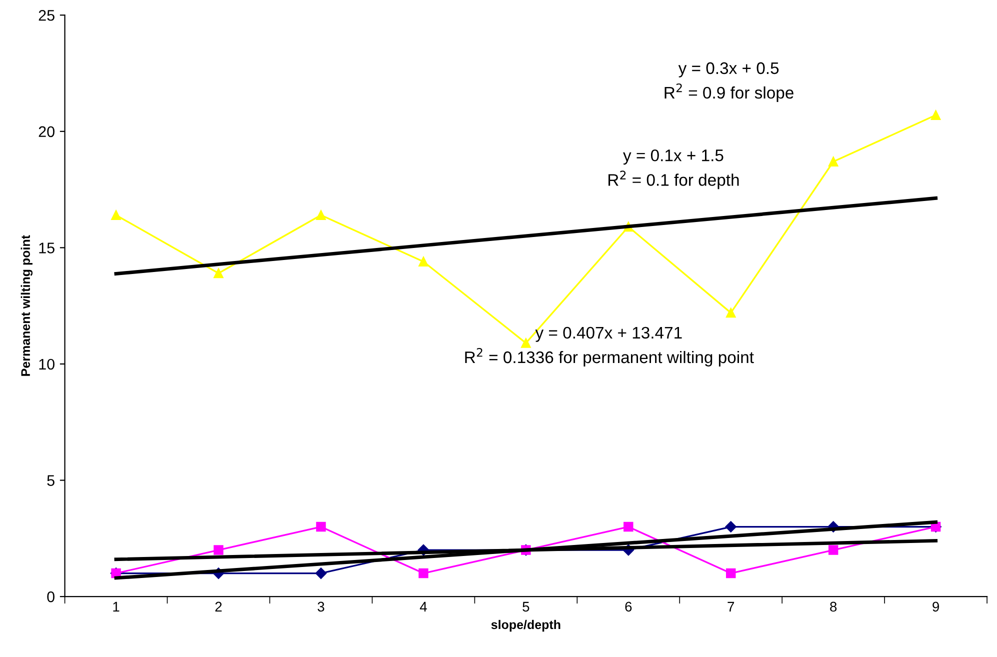 This screenshot has width=997, height=657. What do you see at coordinates (833, 607) in the screenshot?
I see `x-tick-label: 8` at bounding box center [833, 607].